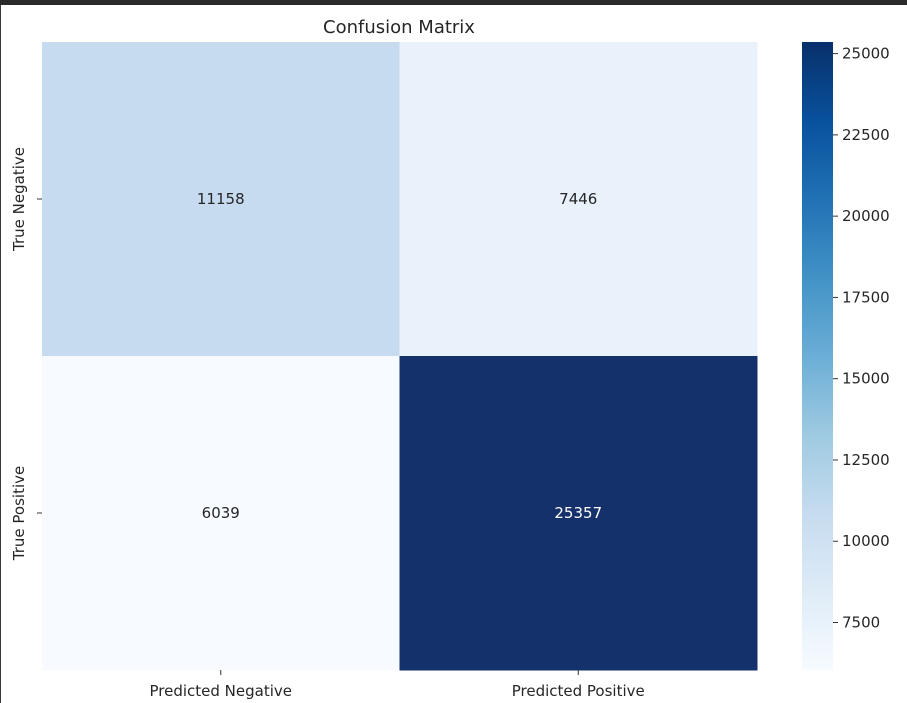  I want to click on cell-value-1-1: 25357, so click(578, 513).